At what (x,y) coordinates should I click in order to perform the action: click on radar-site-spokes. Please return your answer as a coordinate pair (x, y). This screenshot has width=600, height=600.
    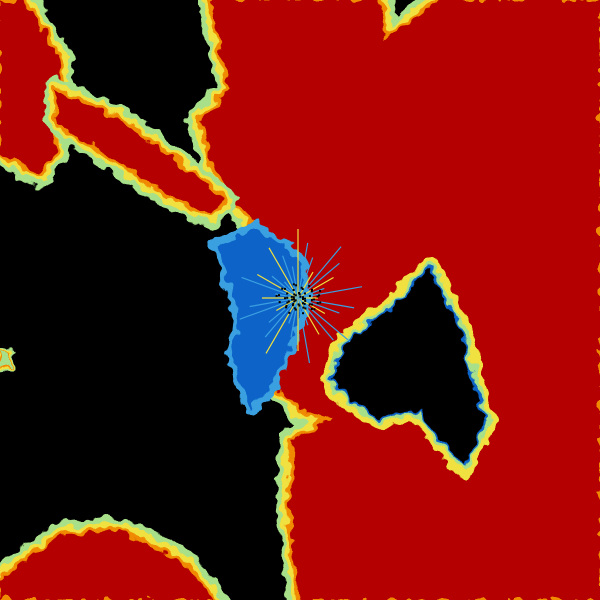
    Looking at the image, I should click on (301, 296).